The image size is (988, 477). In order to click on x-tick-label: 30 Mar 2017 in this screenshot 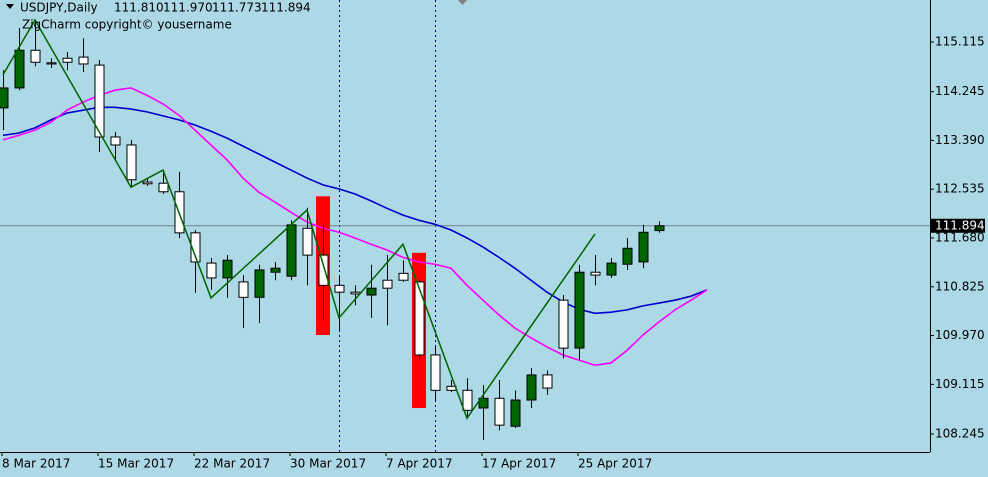, I will do `click(328, 464)`.